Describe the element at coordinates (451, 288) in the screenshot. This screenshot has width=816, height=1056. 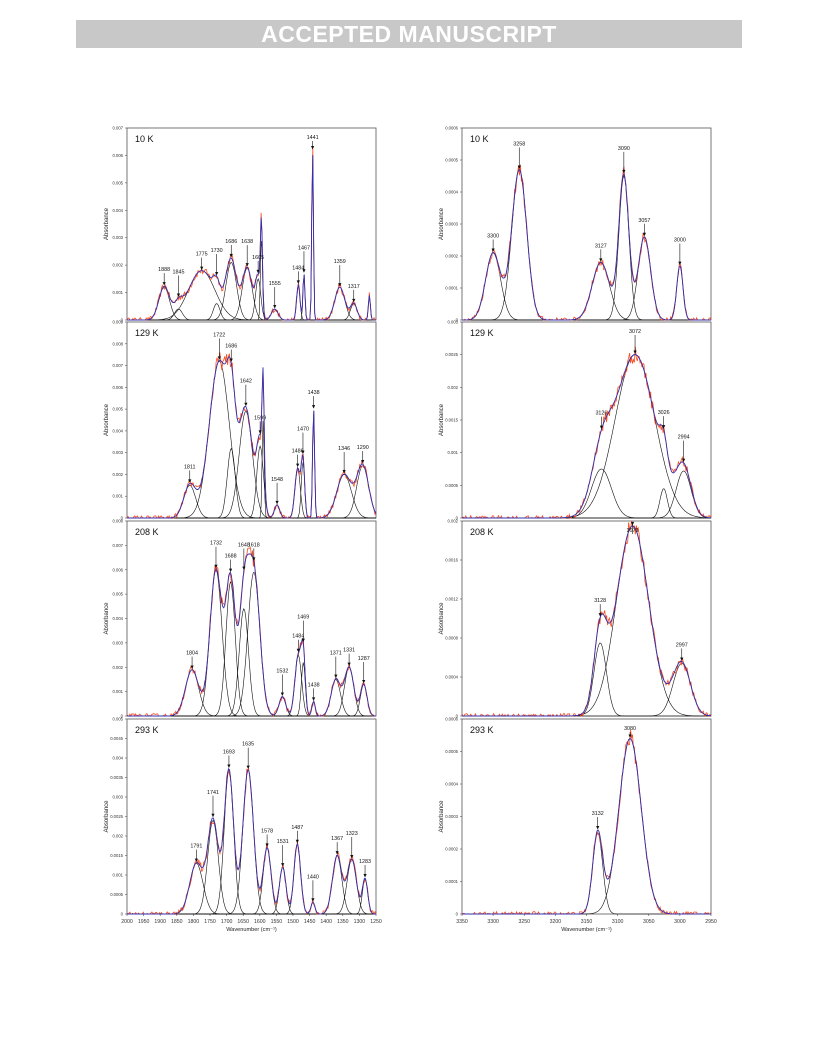
I see `y-tick-label: 0.0001` at that location.